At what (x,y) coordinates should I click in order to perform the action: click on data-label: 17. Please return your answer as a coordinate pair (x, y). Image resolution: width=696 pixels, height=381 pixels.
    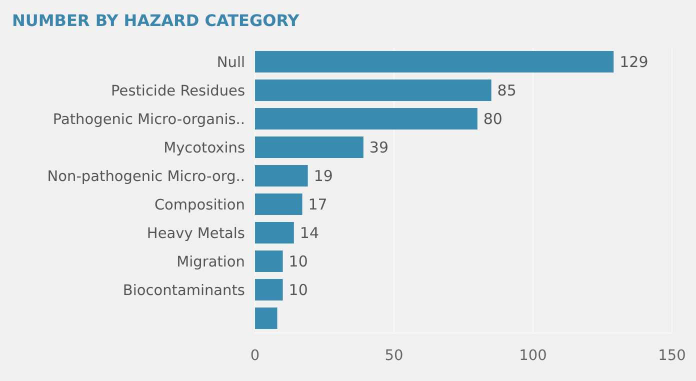
    Looking at the image, I should click on (318, 205).